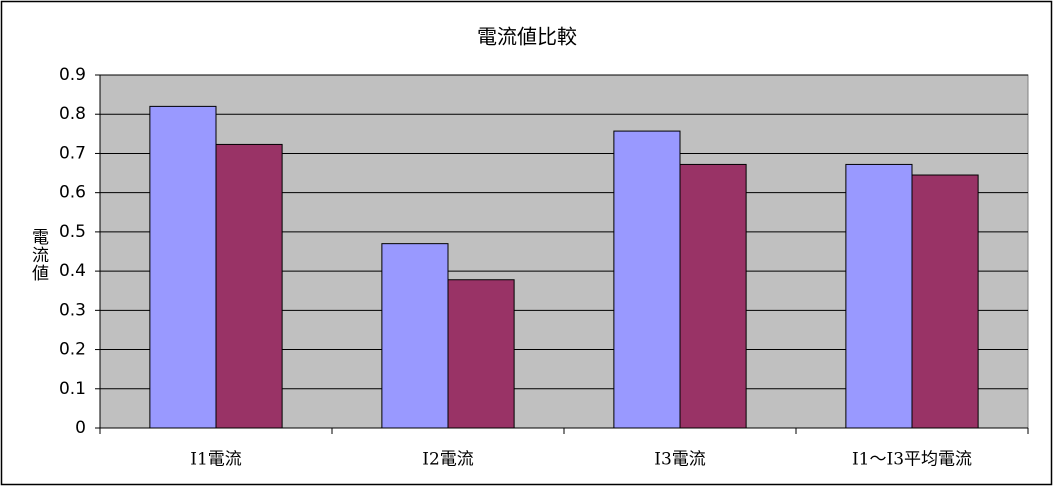 This screenshot has width=1055, height=488. What do you see at coordinates (72, 271) in the screenshot?
I see `y-tick-label: 0.4` at bounding box center [72, 271].